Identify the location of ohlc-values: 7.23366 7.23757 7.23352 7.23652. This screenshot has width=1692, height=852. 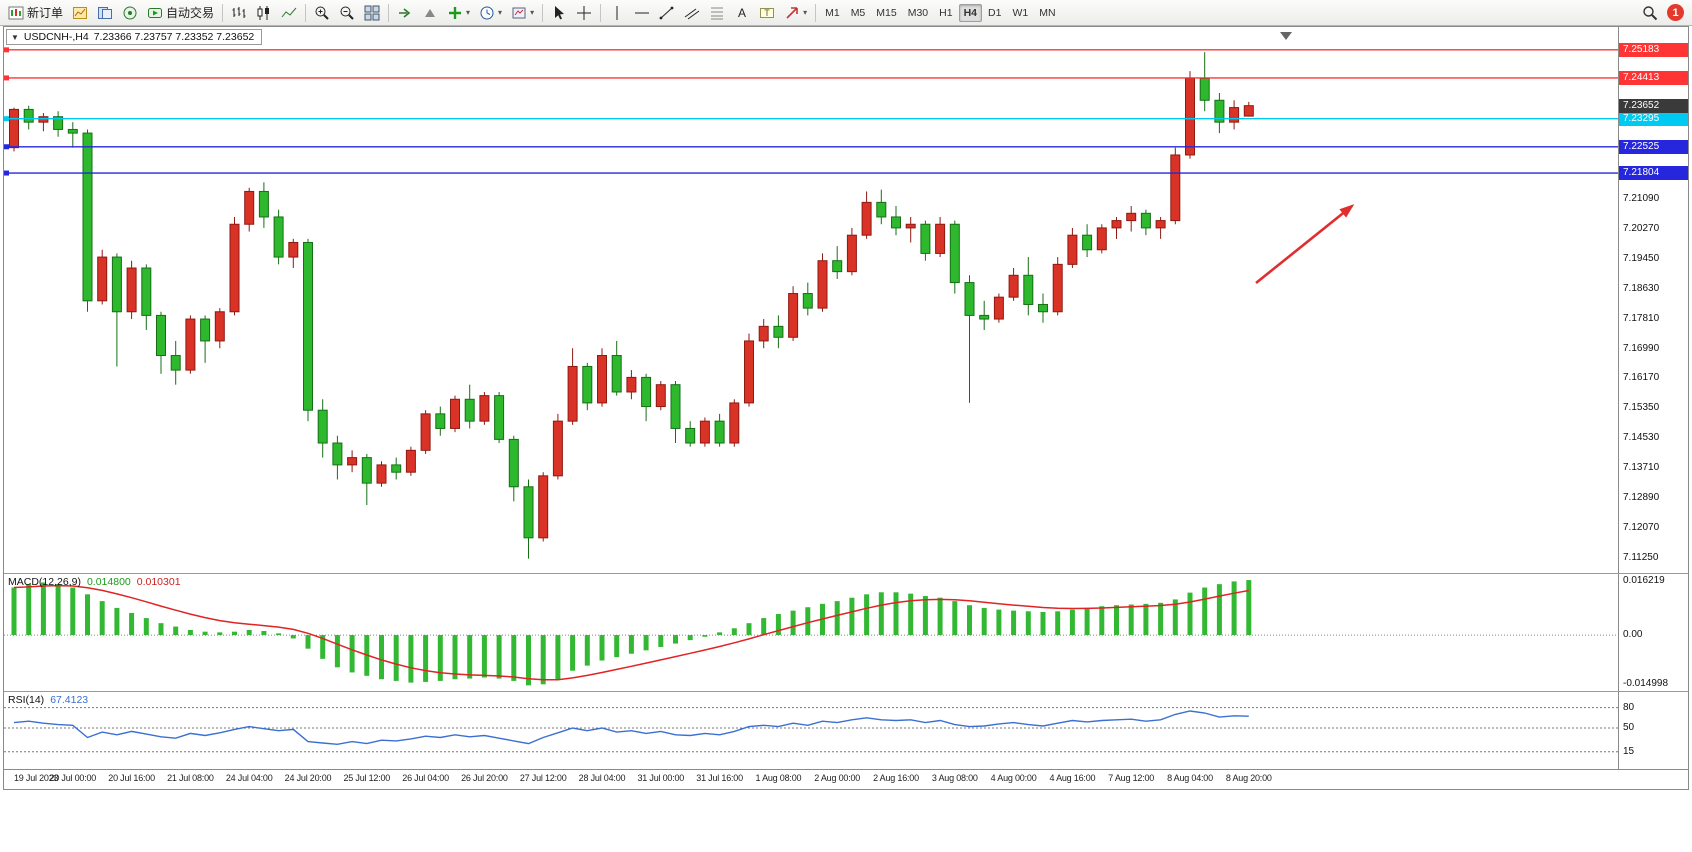
(174, 37).